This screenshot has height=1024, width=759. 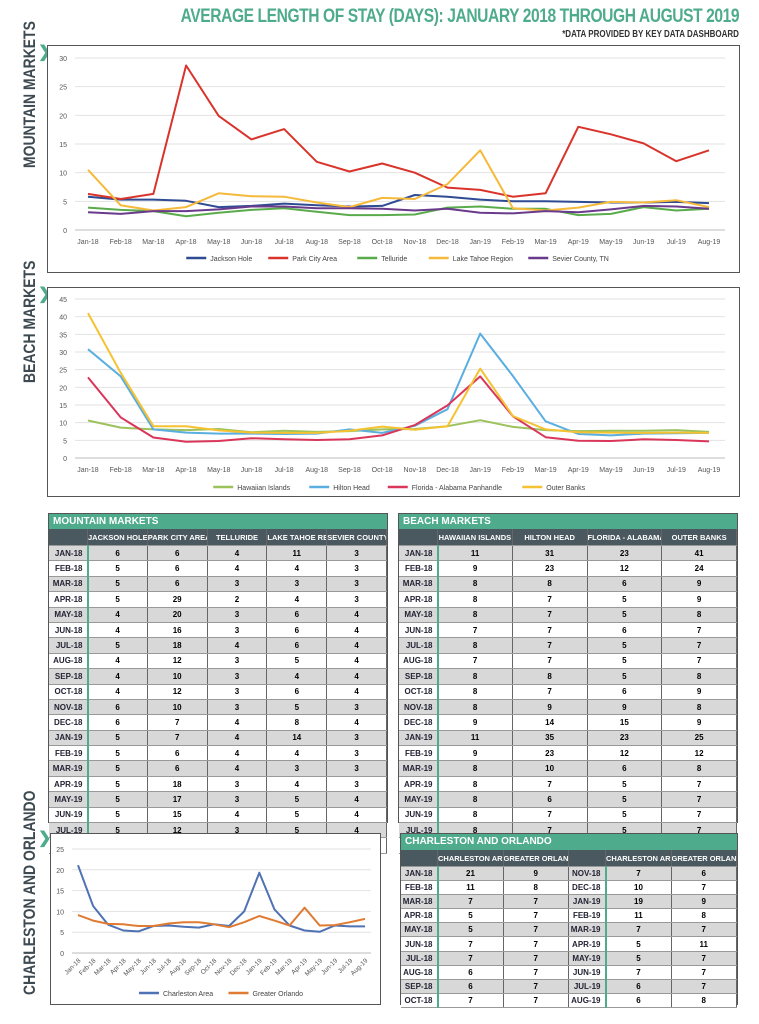 I want to click on y-tick-label: 25, so click(x=63, y=371).